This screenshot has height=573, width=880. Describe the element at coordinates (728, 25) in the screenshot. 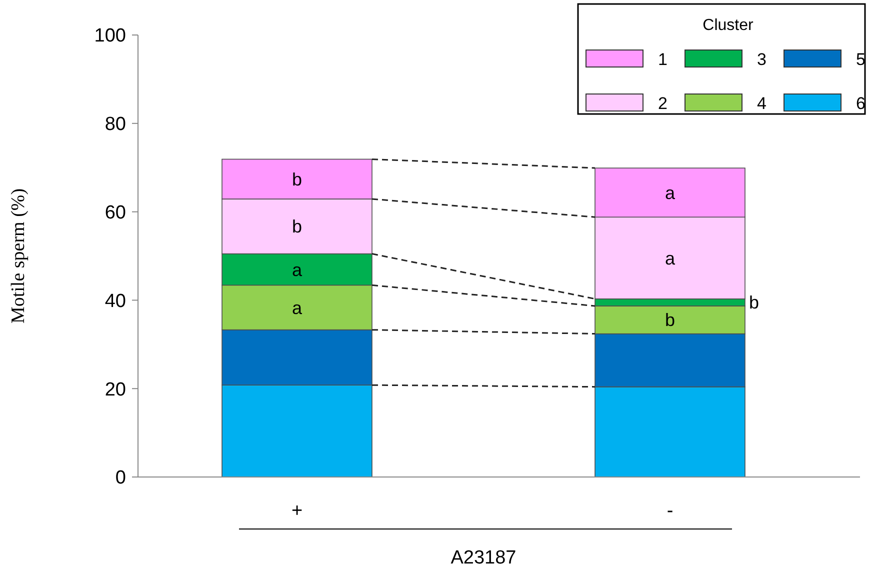

I see `legend-title: Cluster` at that location.